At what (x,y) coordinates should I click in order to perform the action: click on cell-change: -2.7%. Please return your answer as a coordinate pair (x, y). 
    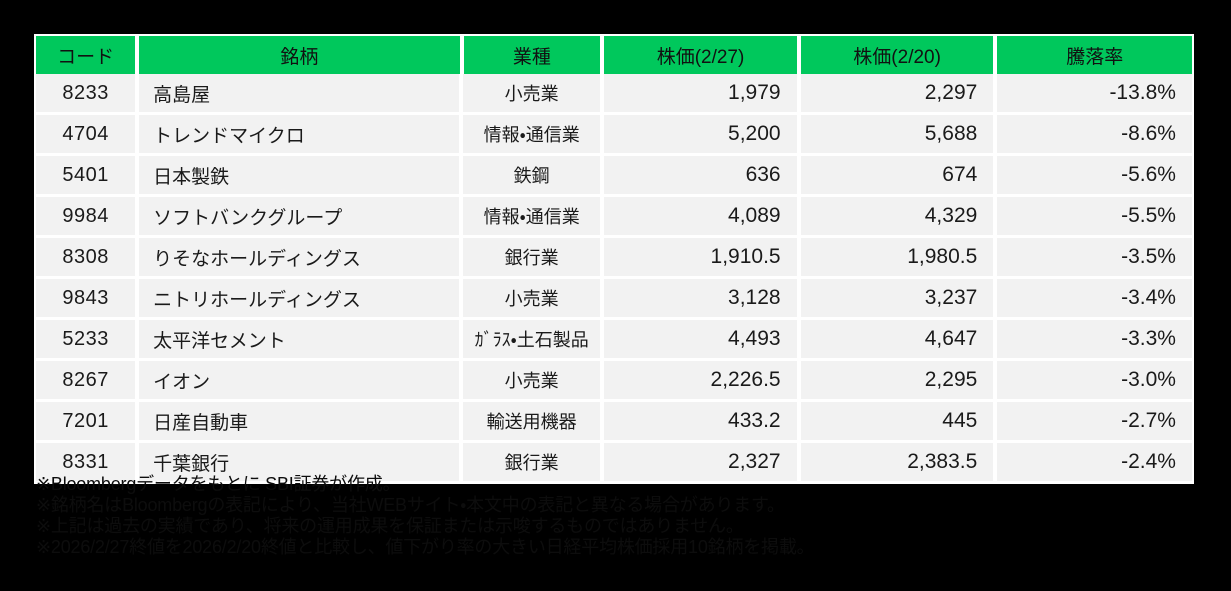
    Looking at the image, I should click on (1094, 421).